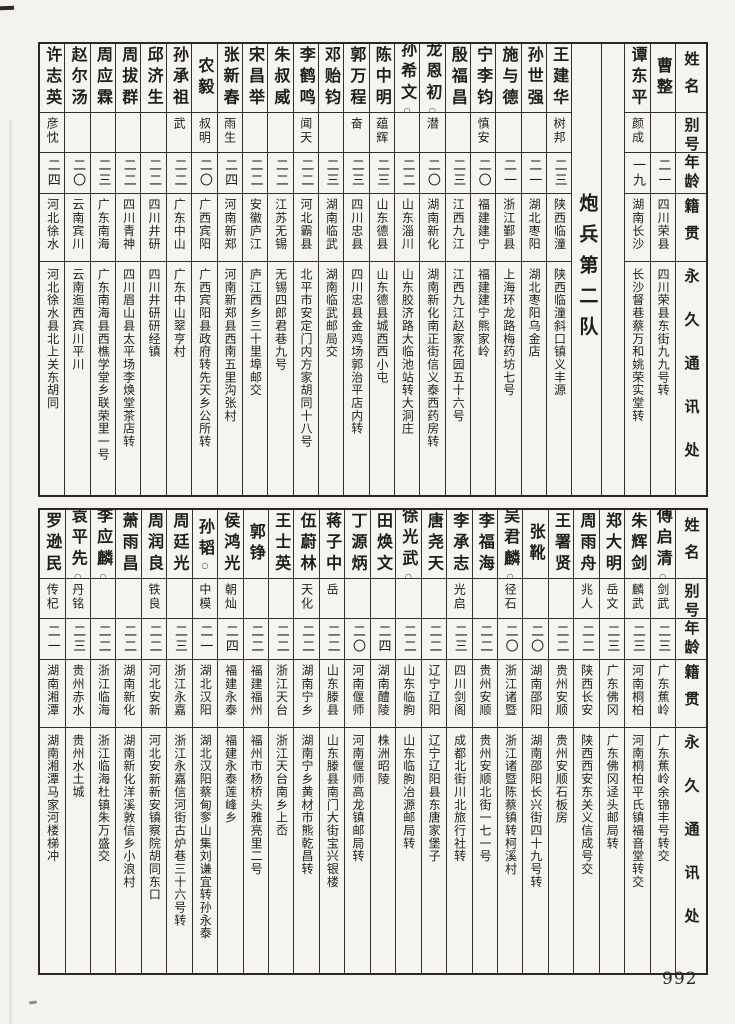 The height and width of the screenshot is (1024, 735). Describe the element at coordinates (331, 378) in the screenshot. I see `person-address: 湖南临武邮局交` at that location.